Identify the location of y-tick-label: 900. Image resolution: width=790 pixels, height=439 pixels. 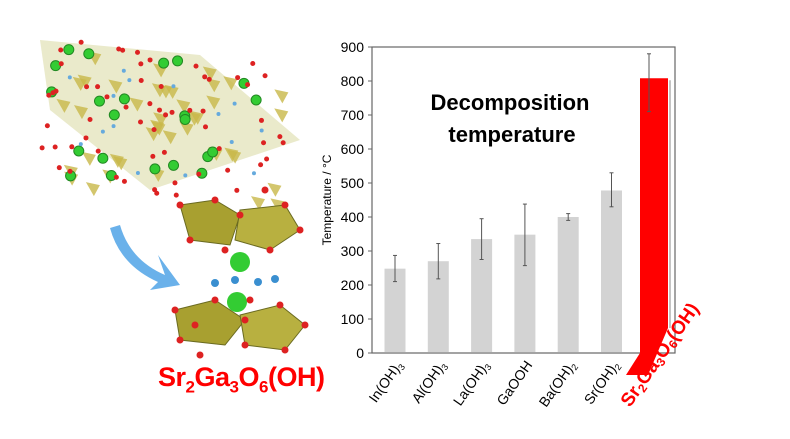
(353, 47).